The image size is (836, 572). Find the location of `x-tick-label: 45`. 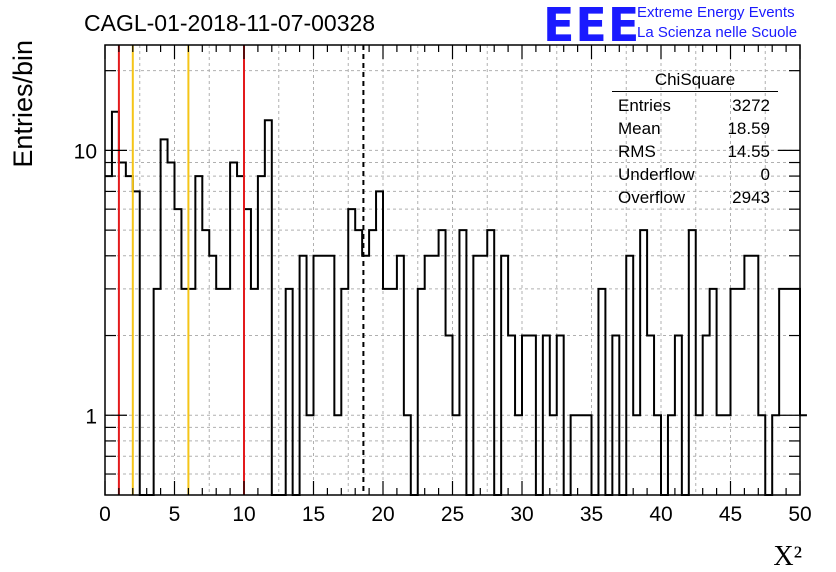

x-tick-label: 45 is located at coordinates (730, 514).